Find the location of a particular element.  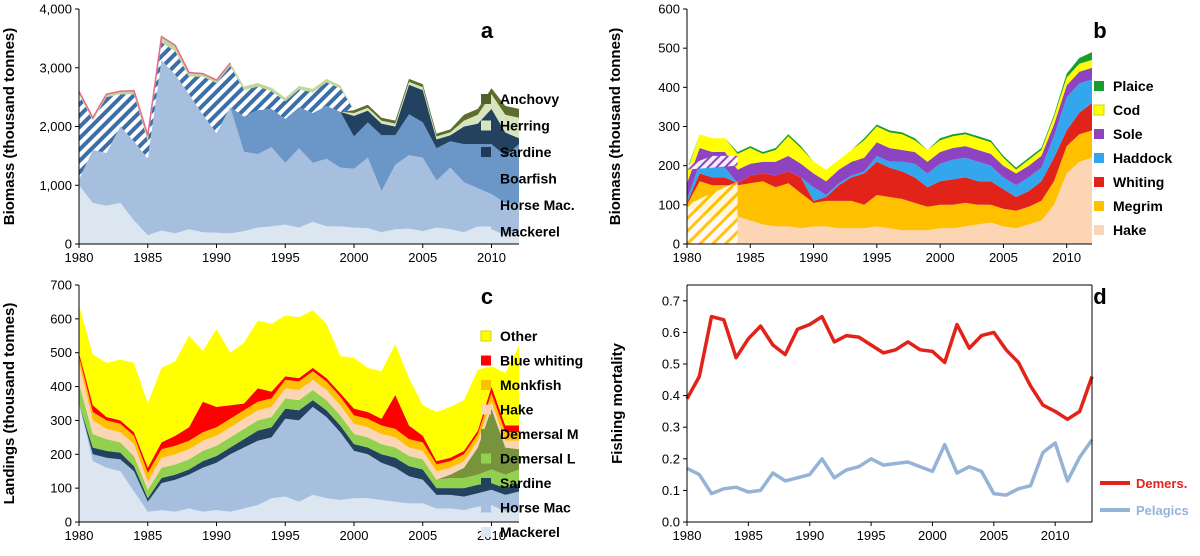

legend-swatch-haddock is located at coordinates (1099, 158).